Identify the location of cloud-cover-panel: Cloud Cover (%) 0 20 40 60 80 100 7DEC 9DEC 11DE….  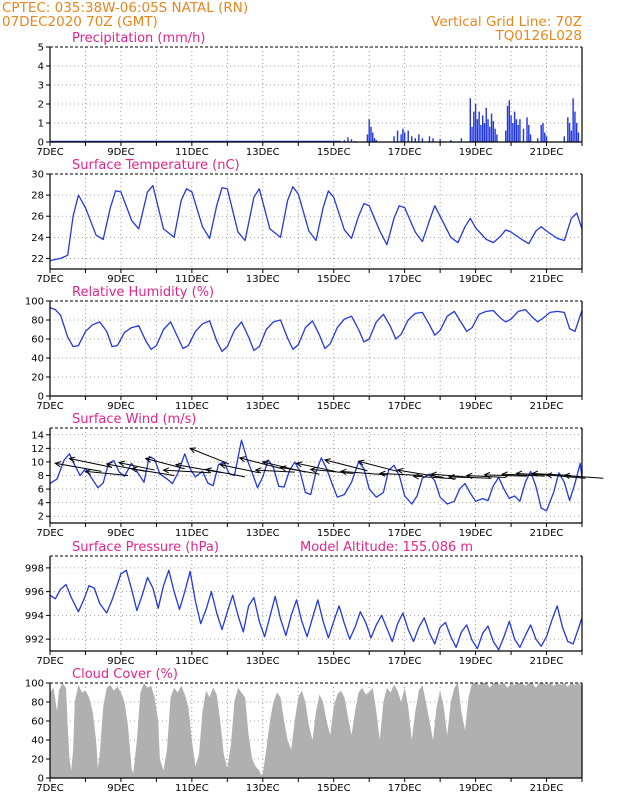
(304, 730).